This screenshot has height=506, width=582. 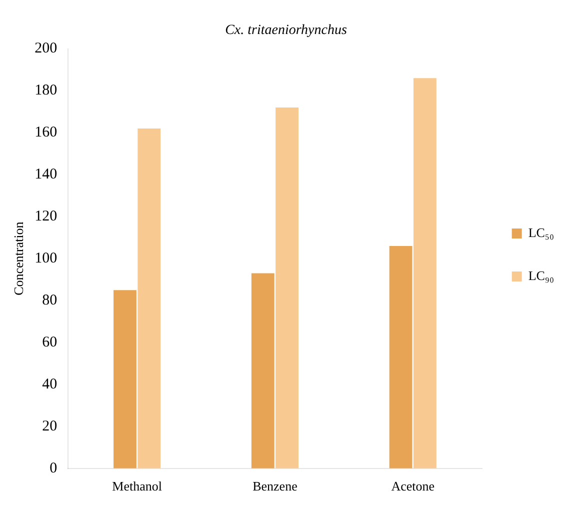 What do you see at coordinates (46, 132) in the screenshot?
I see `y-tick-label: 160` at bounding box center [46, 132].